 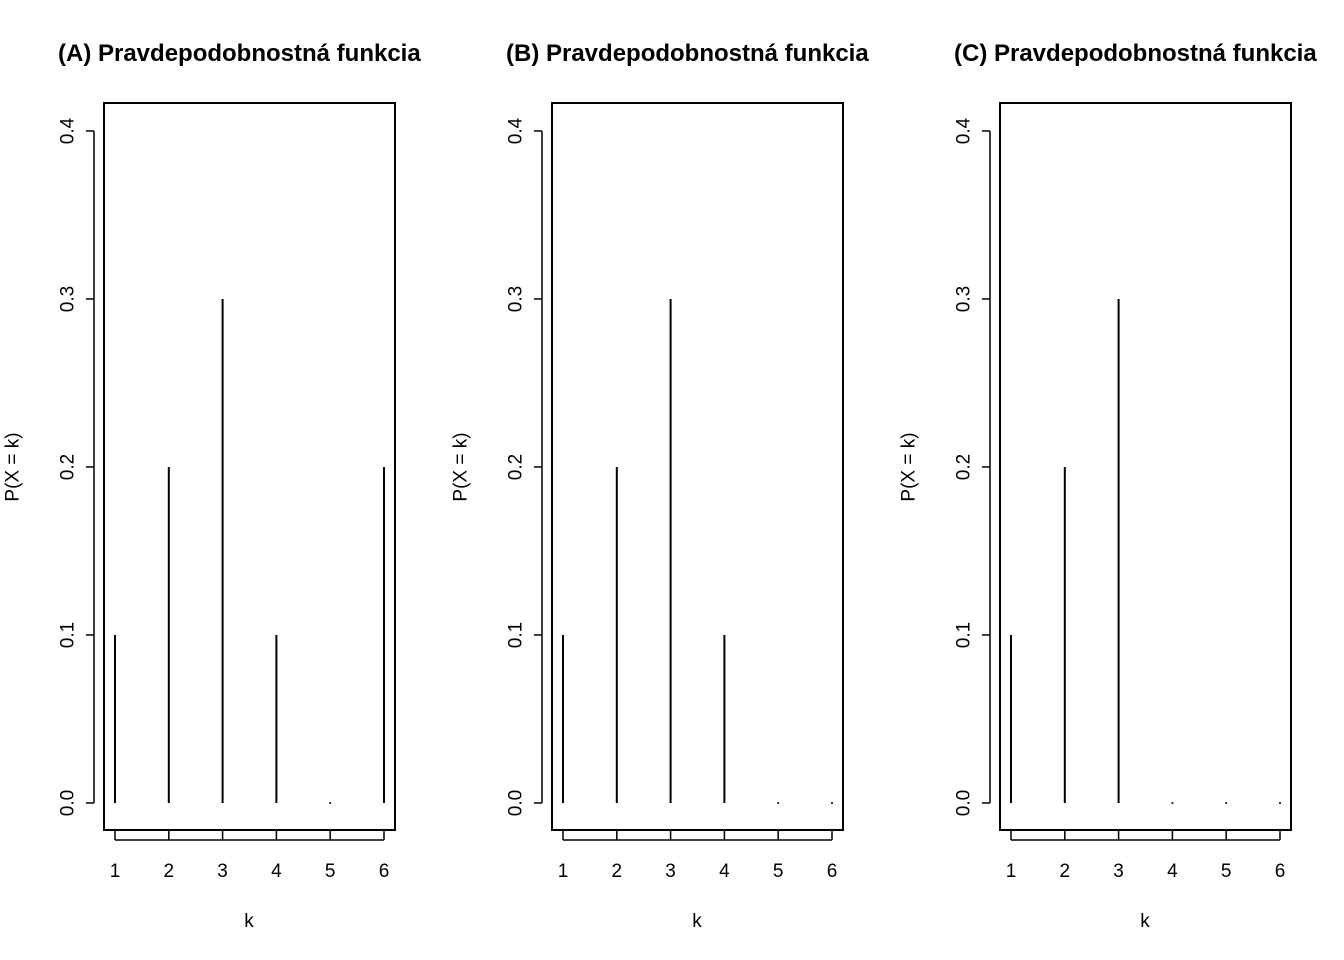 I want to click on chart-title: (C) Pravdepodobnostná funkcia, so click(x=1135, y=53).